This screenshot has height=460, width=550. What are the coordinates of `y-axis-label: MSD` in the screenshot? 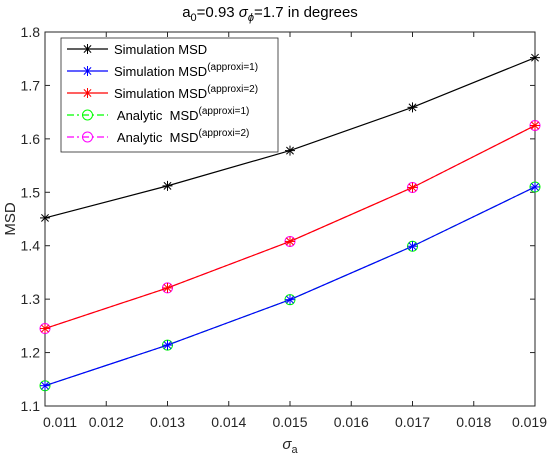 It's located at (10, 219).